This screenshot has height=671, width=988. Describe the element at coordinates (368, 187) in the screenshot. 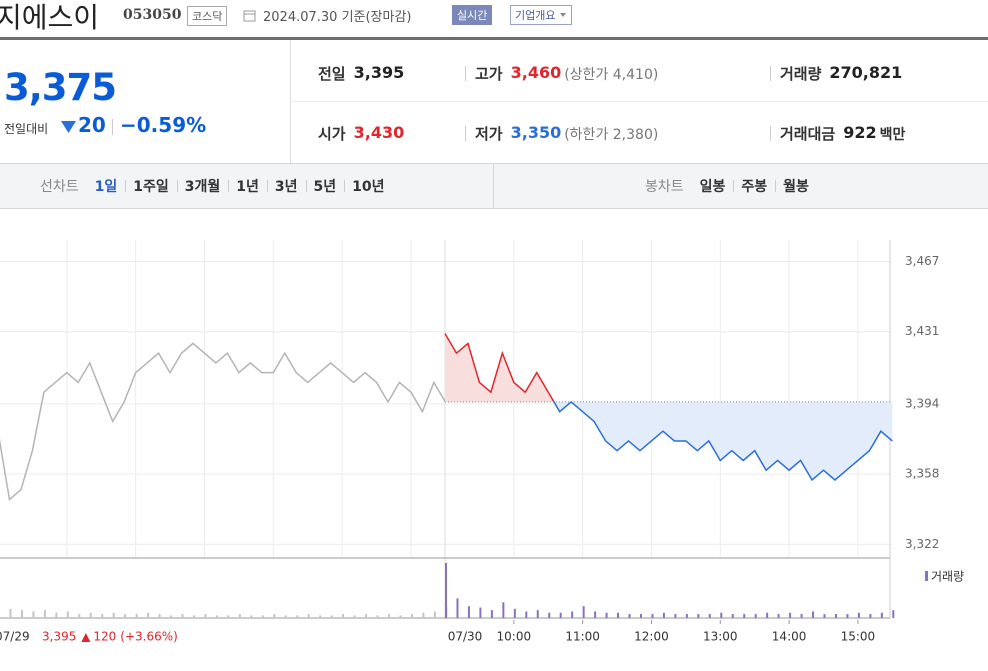

I see `tab: 10년` at that location.